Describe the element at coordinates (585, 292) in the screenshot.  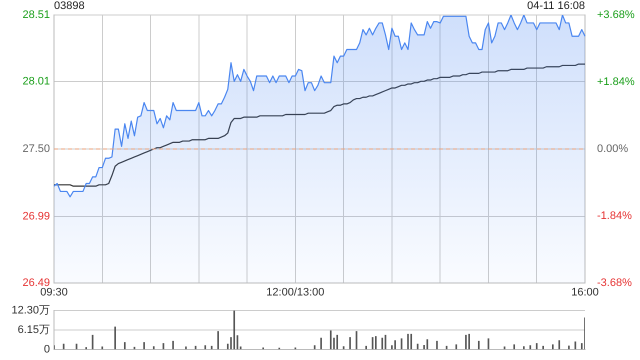
I see `x-tick-label: 16:00` at that location.